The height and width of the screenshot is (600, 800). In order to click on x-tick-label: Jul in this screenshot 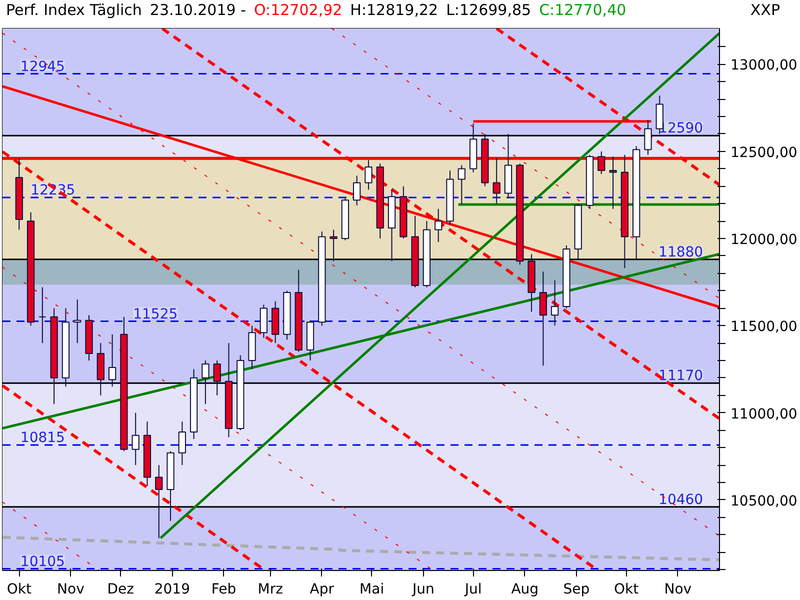, I will do `click(473, 590)`.